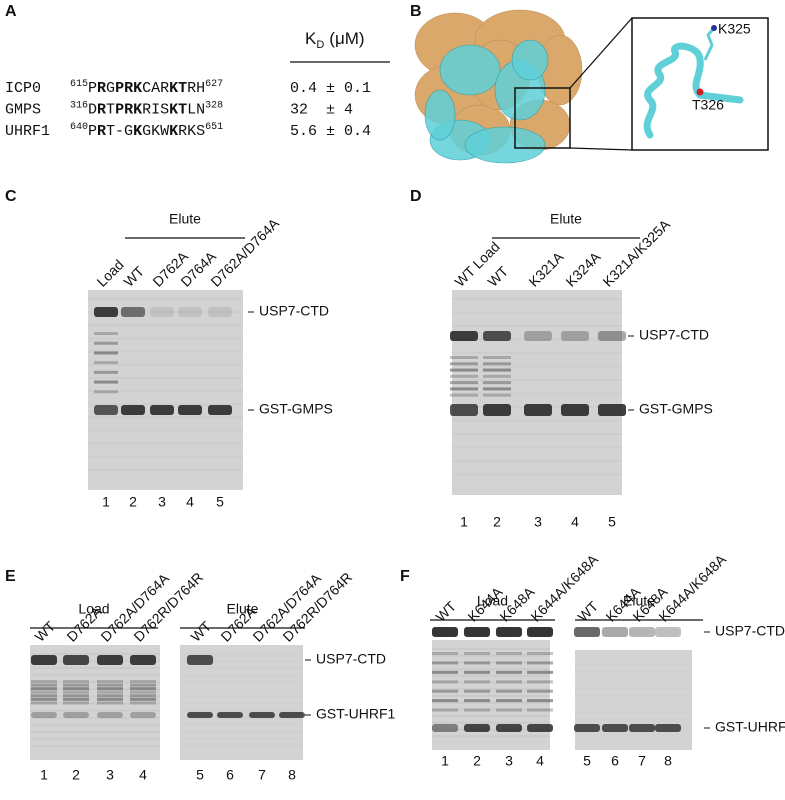  I want to click on kd-header-part: (μM), so click(346, 38).